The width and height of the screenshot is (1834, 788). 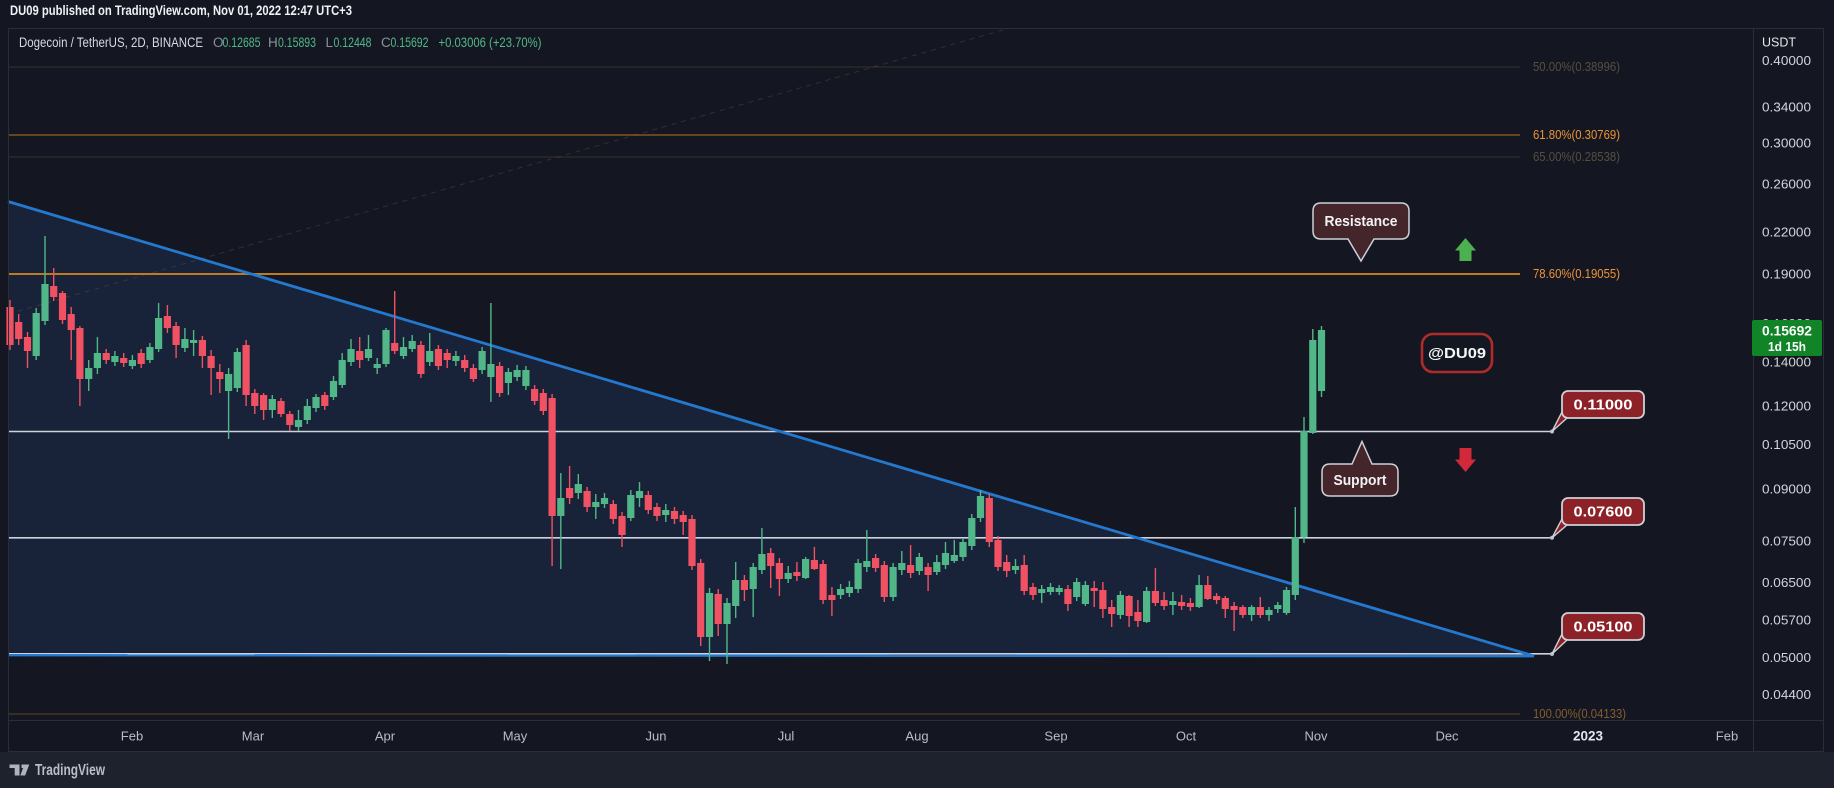 I want to click on svg-text: 0.40000, so click(x=1786, y=60).